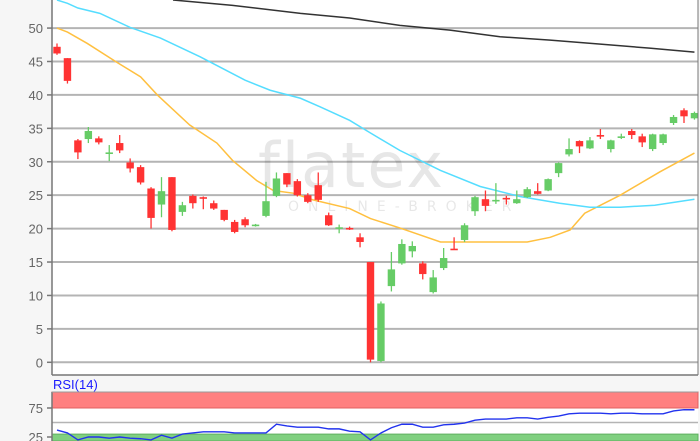  Describe the element at coordinates (36, 195) in the screenshot. I see `y-tick-label: 25` at that location.